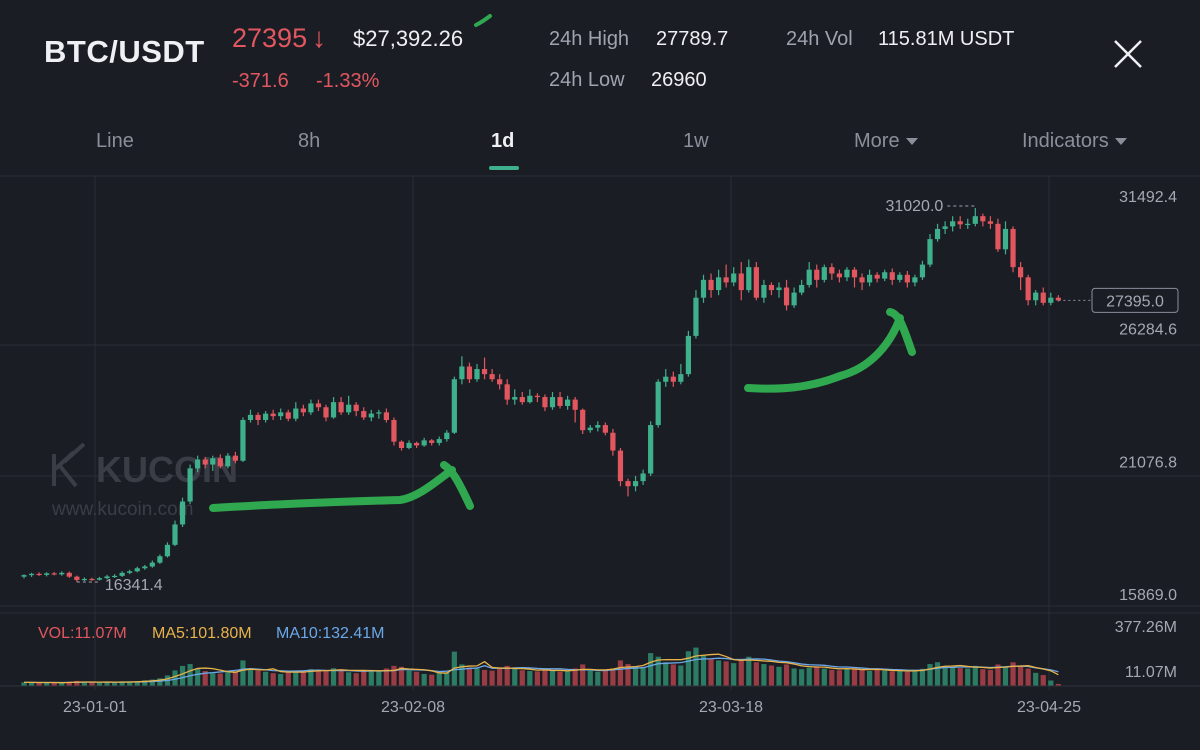 The height and width of the screenshot is (750, 1200). Describe the element at coordinates (319, 37) in the screenshot. I see `price-down-arrow-icon: ↓` at that location.